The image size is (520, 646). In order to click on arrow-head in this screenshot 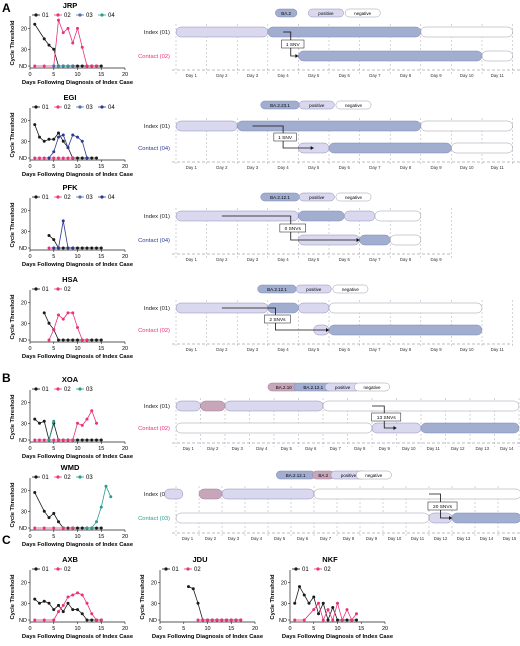, I will do `click(327, 330)`.